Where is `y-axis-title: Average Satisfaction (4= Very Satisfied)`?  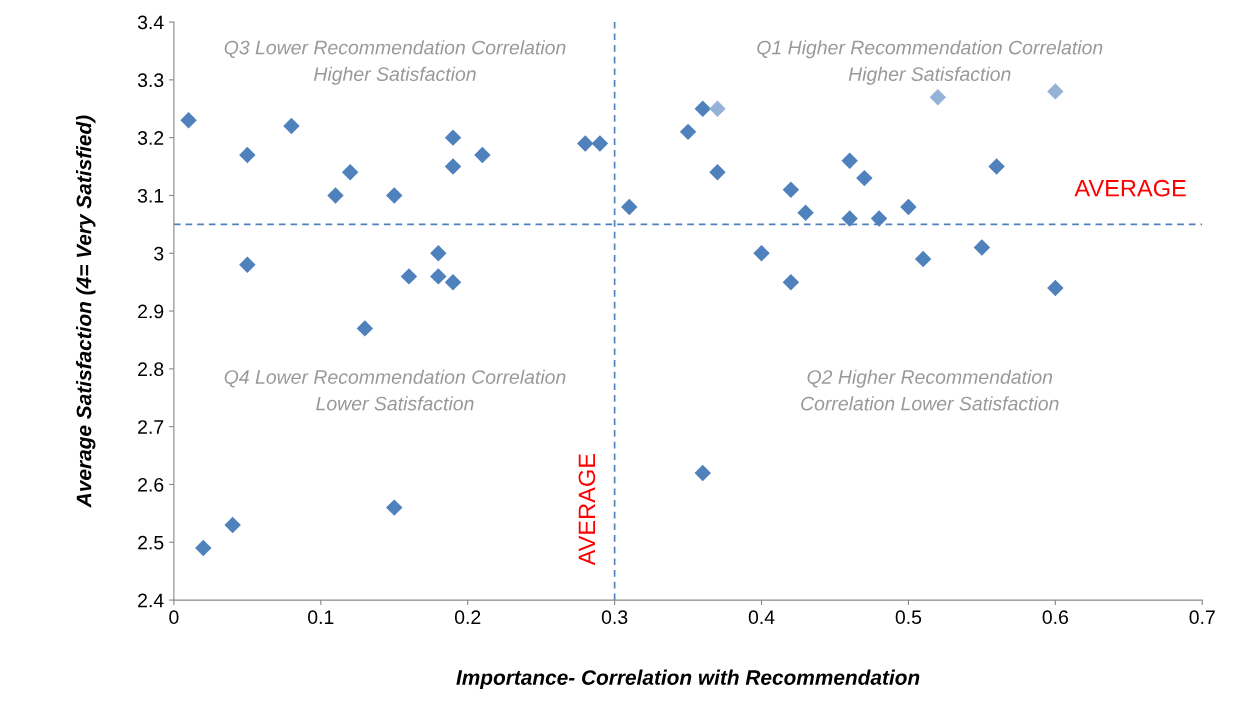
y-axis-title: Average Satisfaction (4= Very Satisfied) is located at coordinates (86, 311).